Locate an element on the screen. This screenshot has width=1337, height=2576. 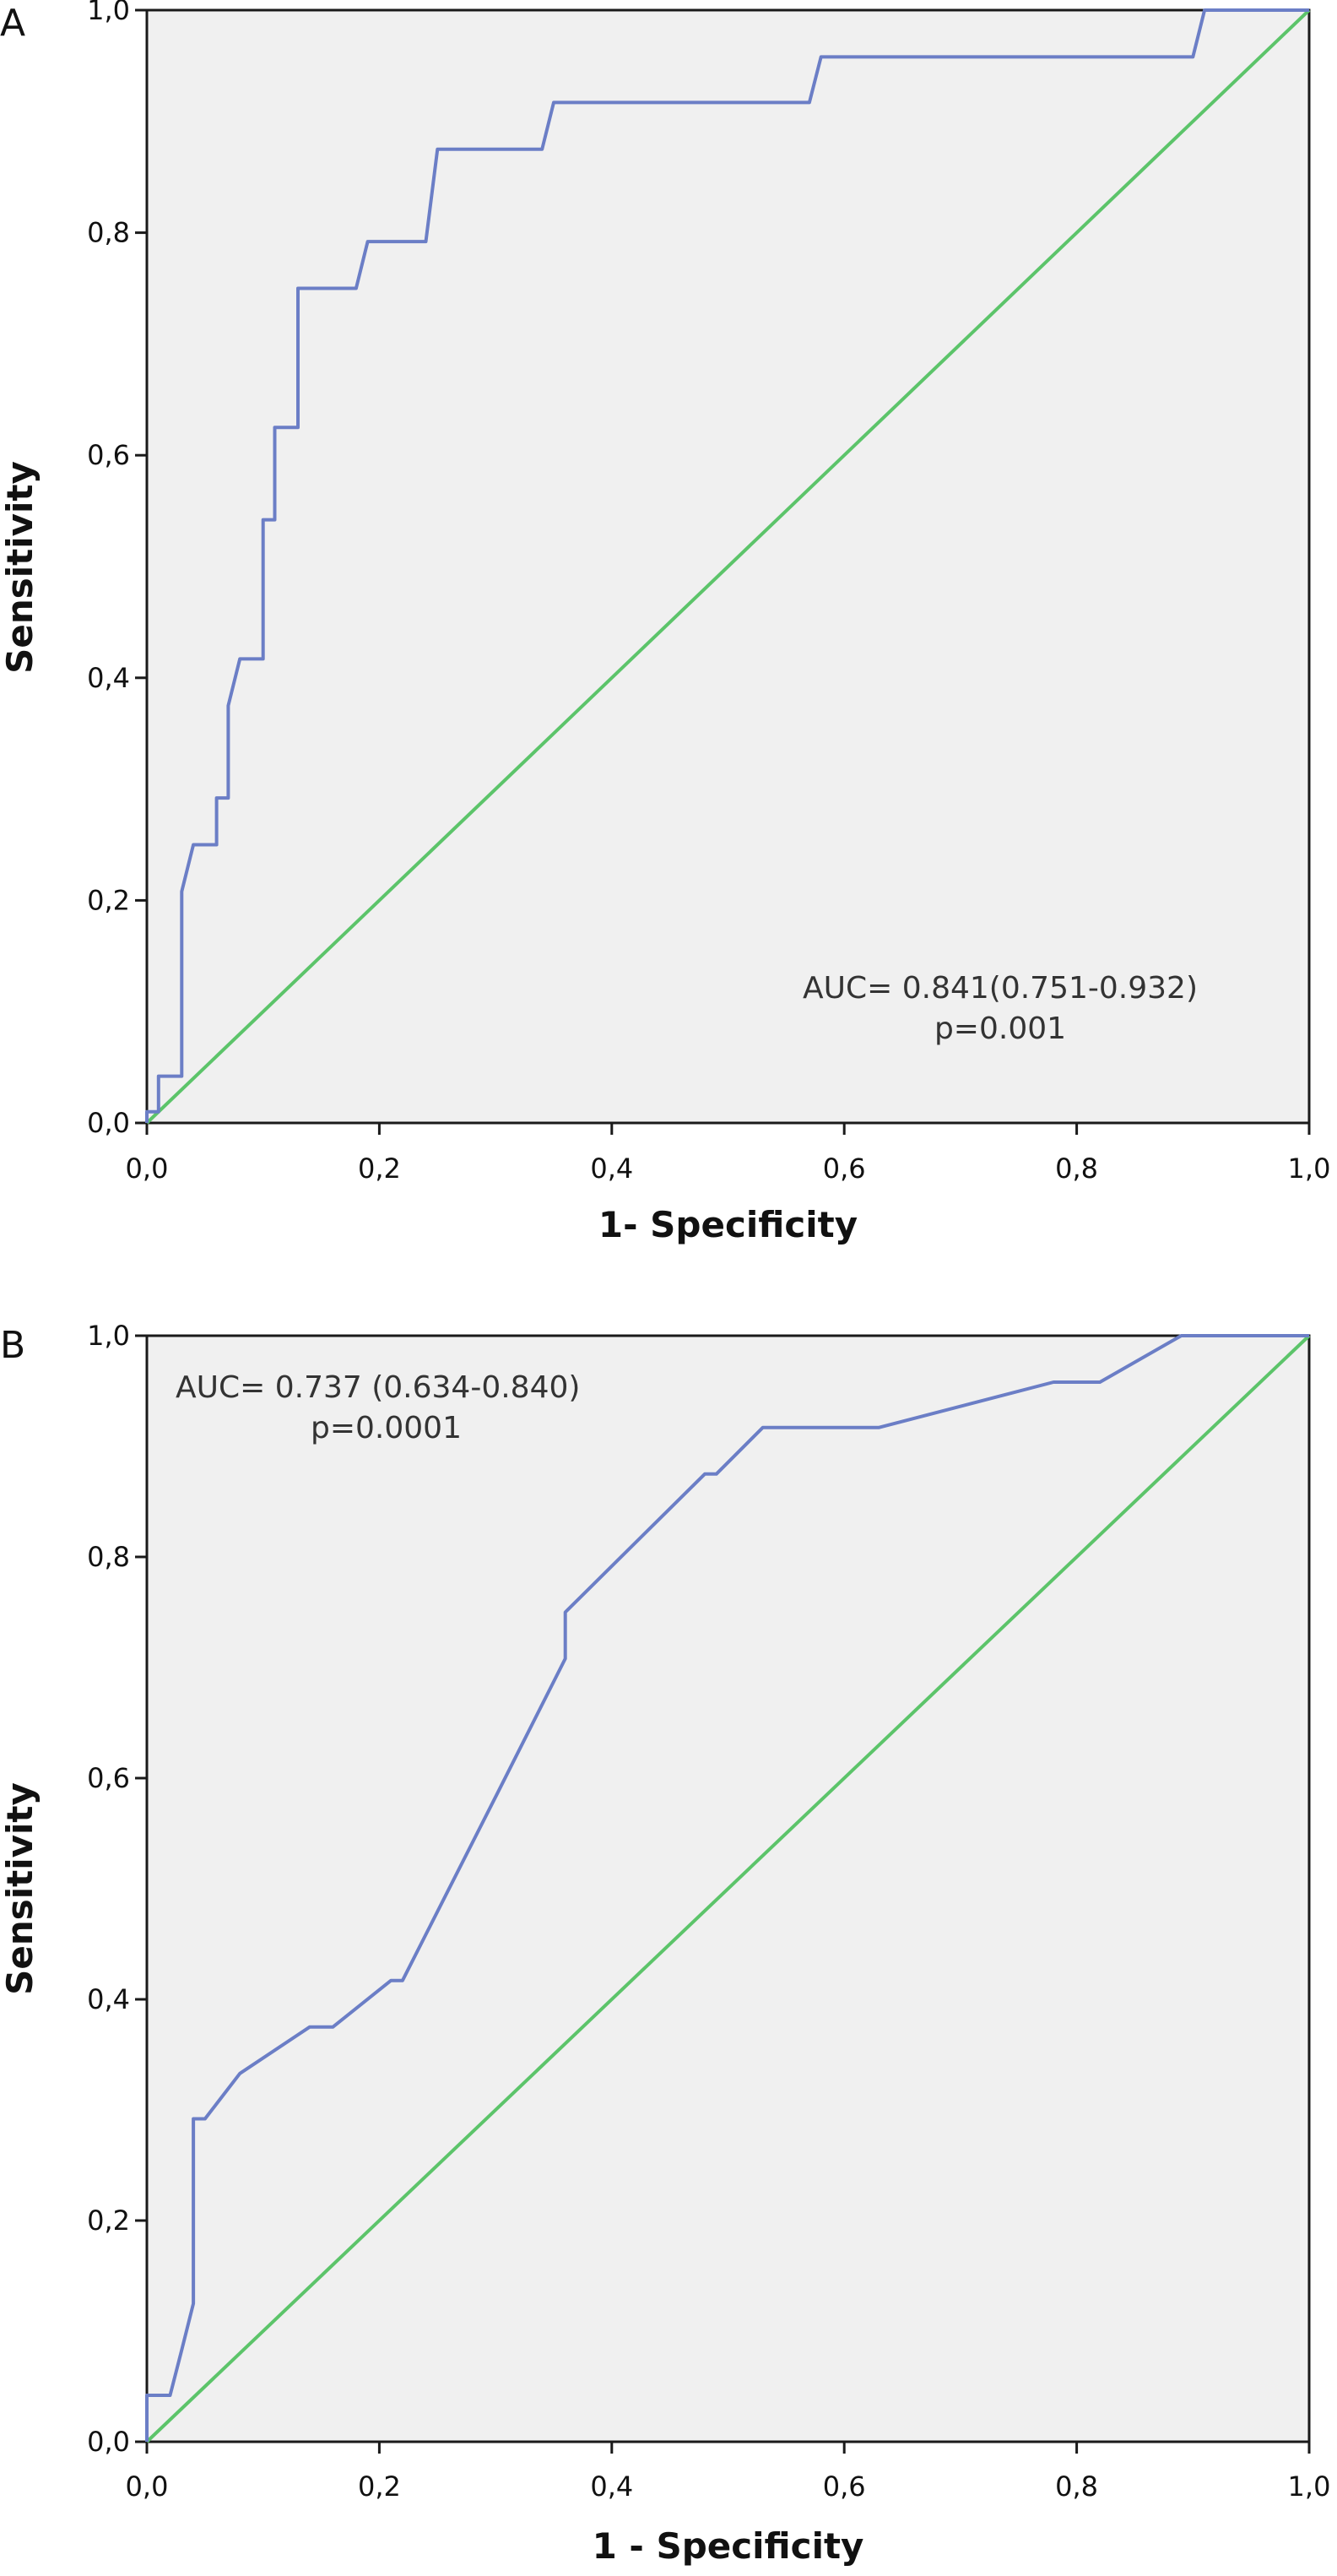
x-axis-label: 1- Specificity is located at coordinates (728, 1224).